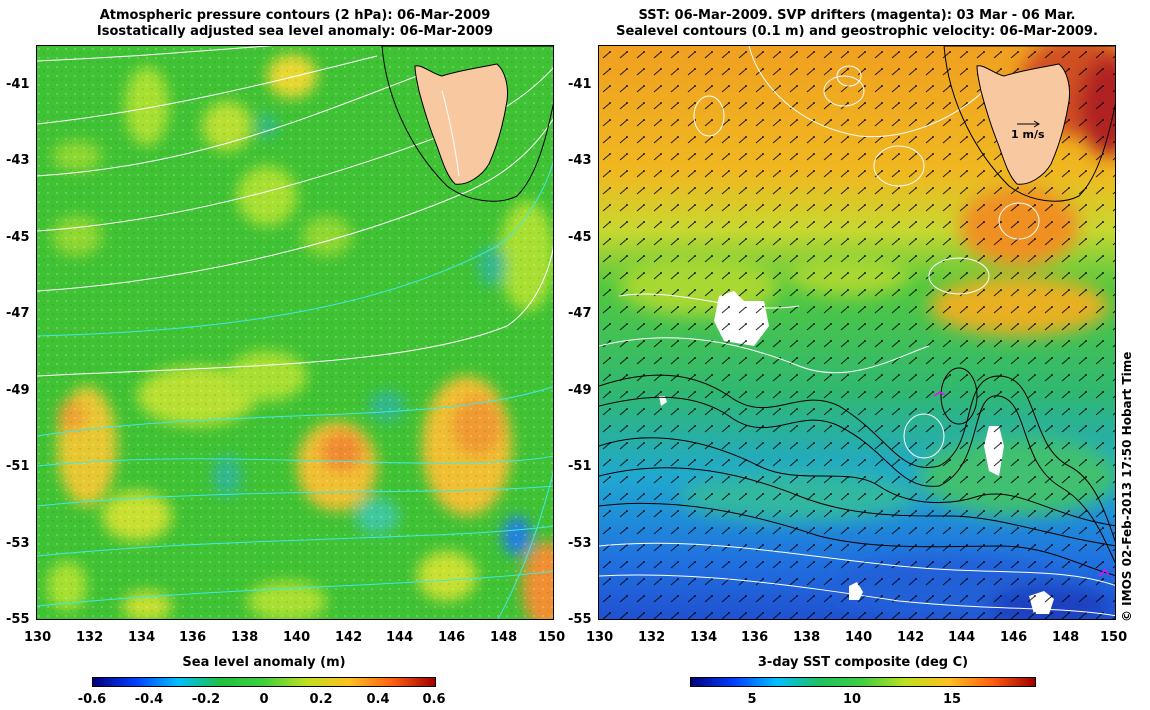 The height and width of the screenshot is (710, 1150). Describe the element at coordinates (1028, 134) in the screenshot. I see `velocity-scale-label: 1 m/s` at that location.